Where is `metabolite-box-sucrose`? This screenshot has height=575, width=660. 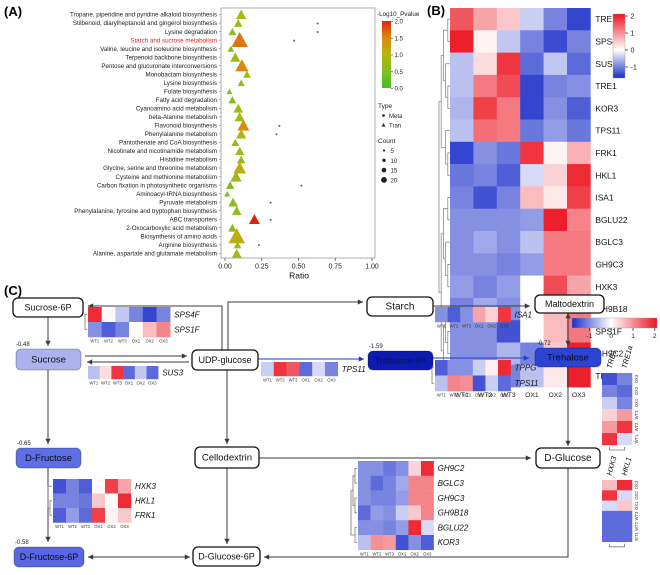 metabolite-box-sucrose is located at coordinates (48, 359).